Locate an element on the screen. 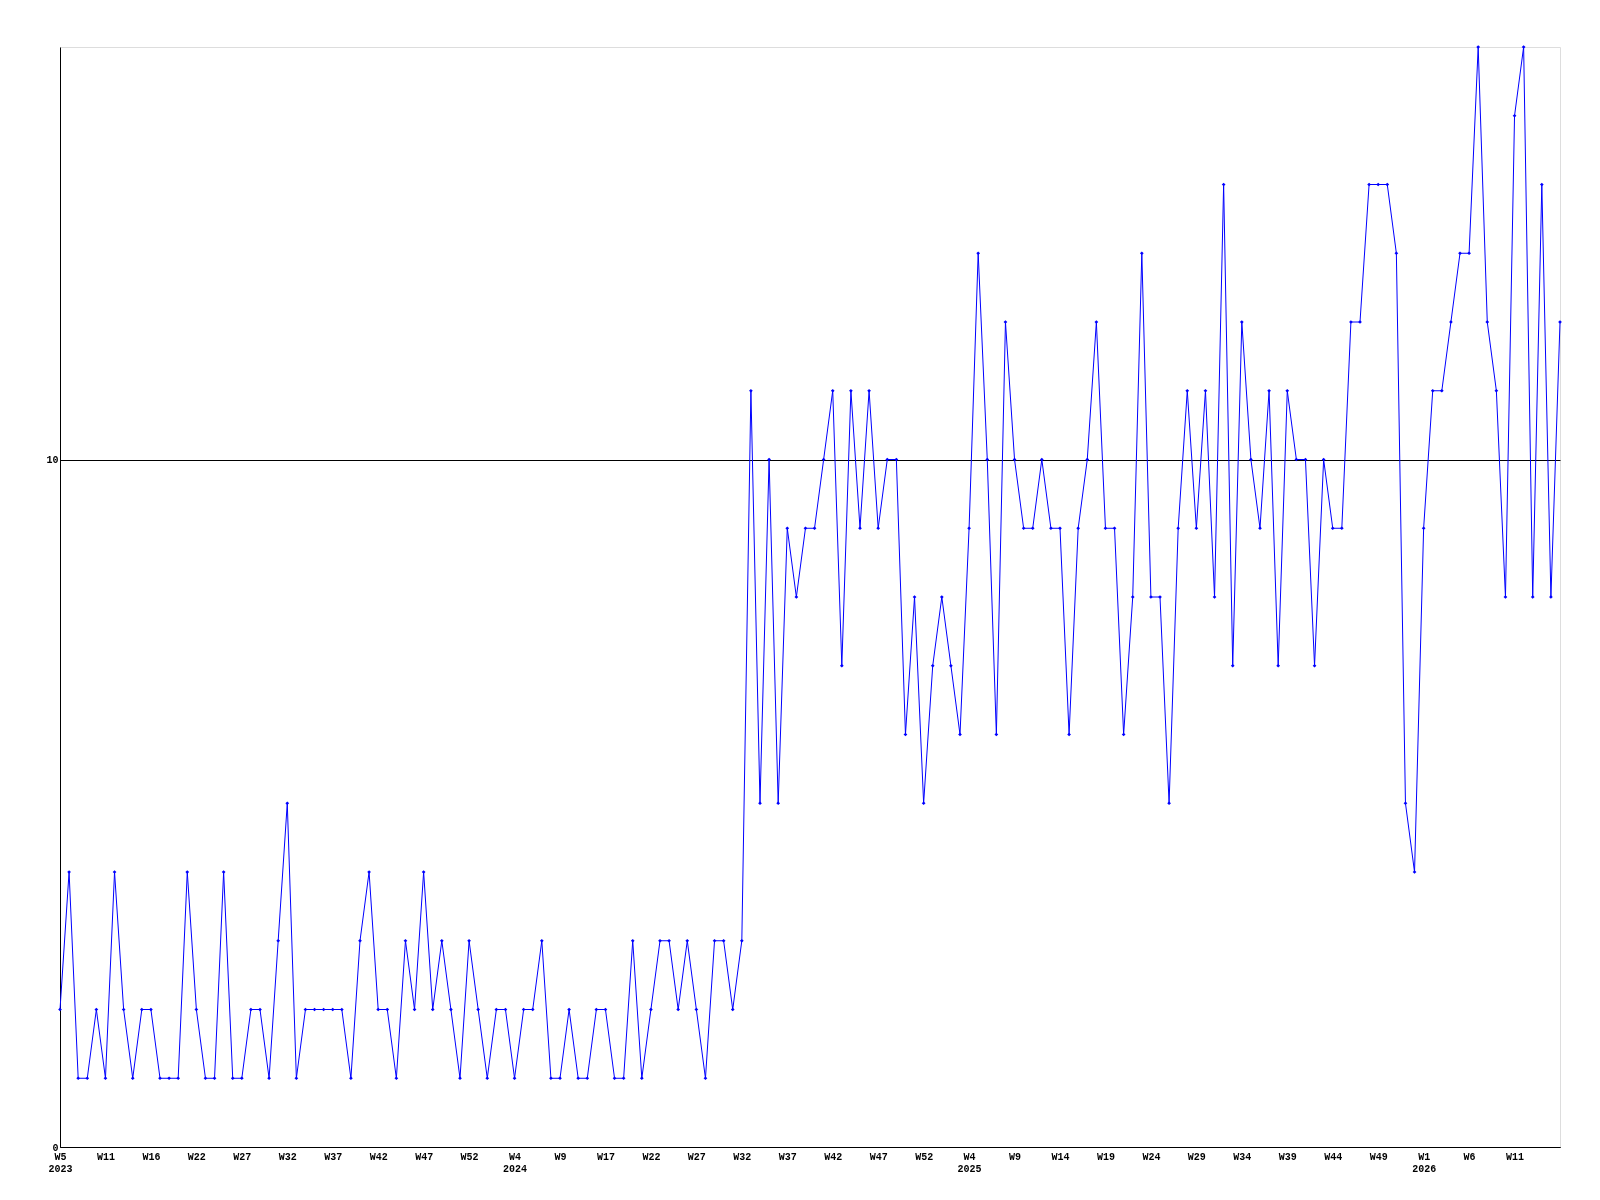  x-tick-label: W4 2024 is located at coordinates (515, 1163).